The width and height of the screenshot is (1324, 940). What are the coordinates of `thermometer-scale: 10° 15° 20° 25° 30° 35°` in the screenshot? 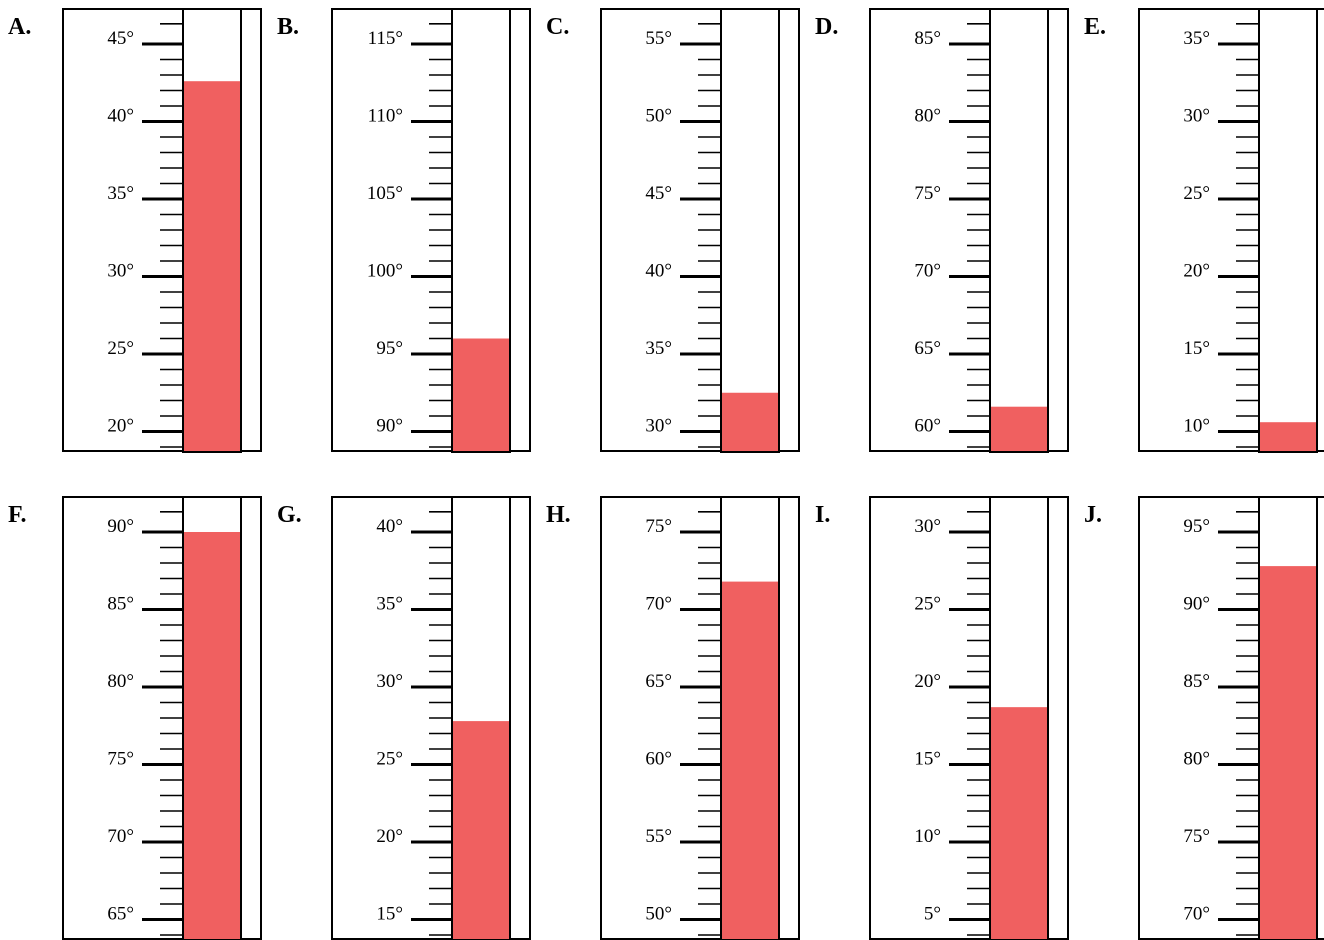 It's located at (1250, 230).